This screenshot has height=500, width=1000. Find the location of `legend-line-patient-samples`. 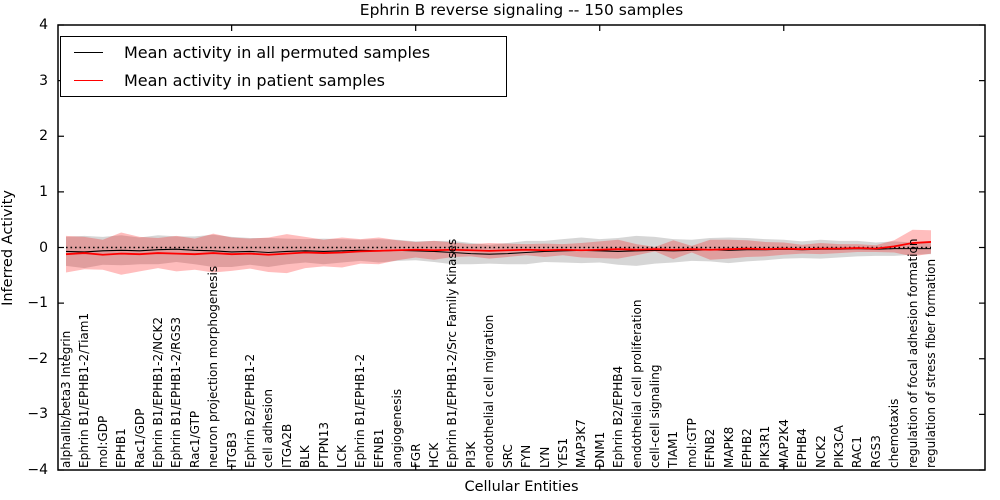

legend-line-patient-samples is located at coordinates (88, 80).